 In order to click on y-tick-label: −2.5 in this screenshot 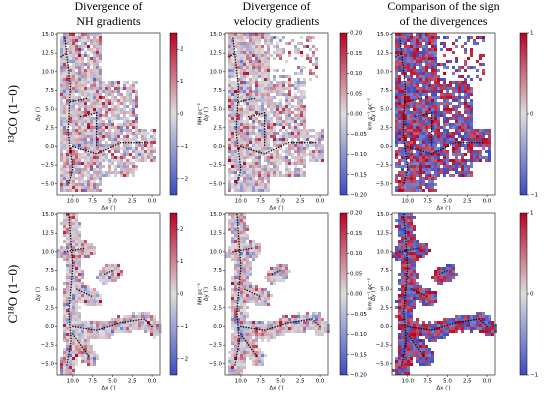, I will do `click(383, 166)`.